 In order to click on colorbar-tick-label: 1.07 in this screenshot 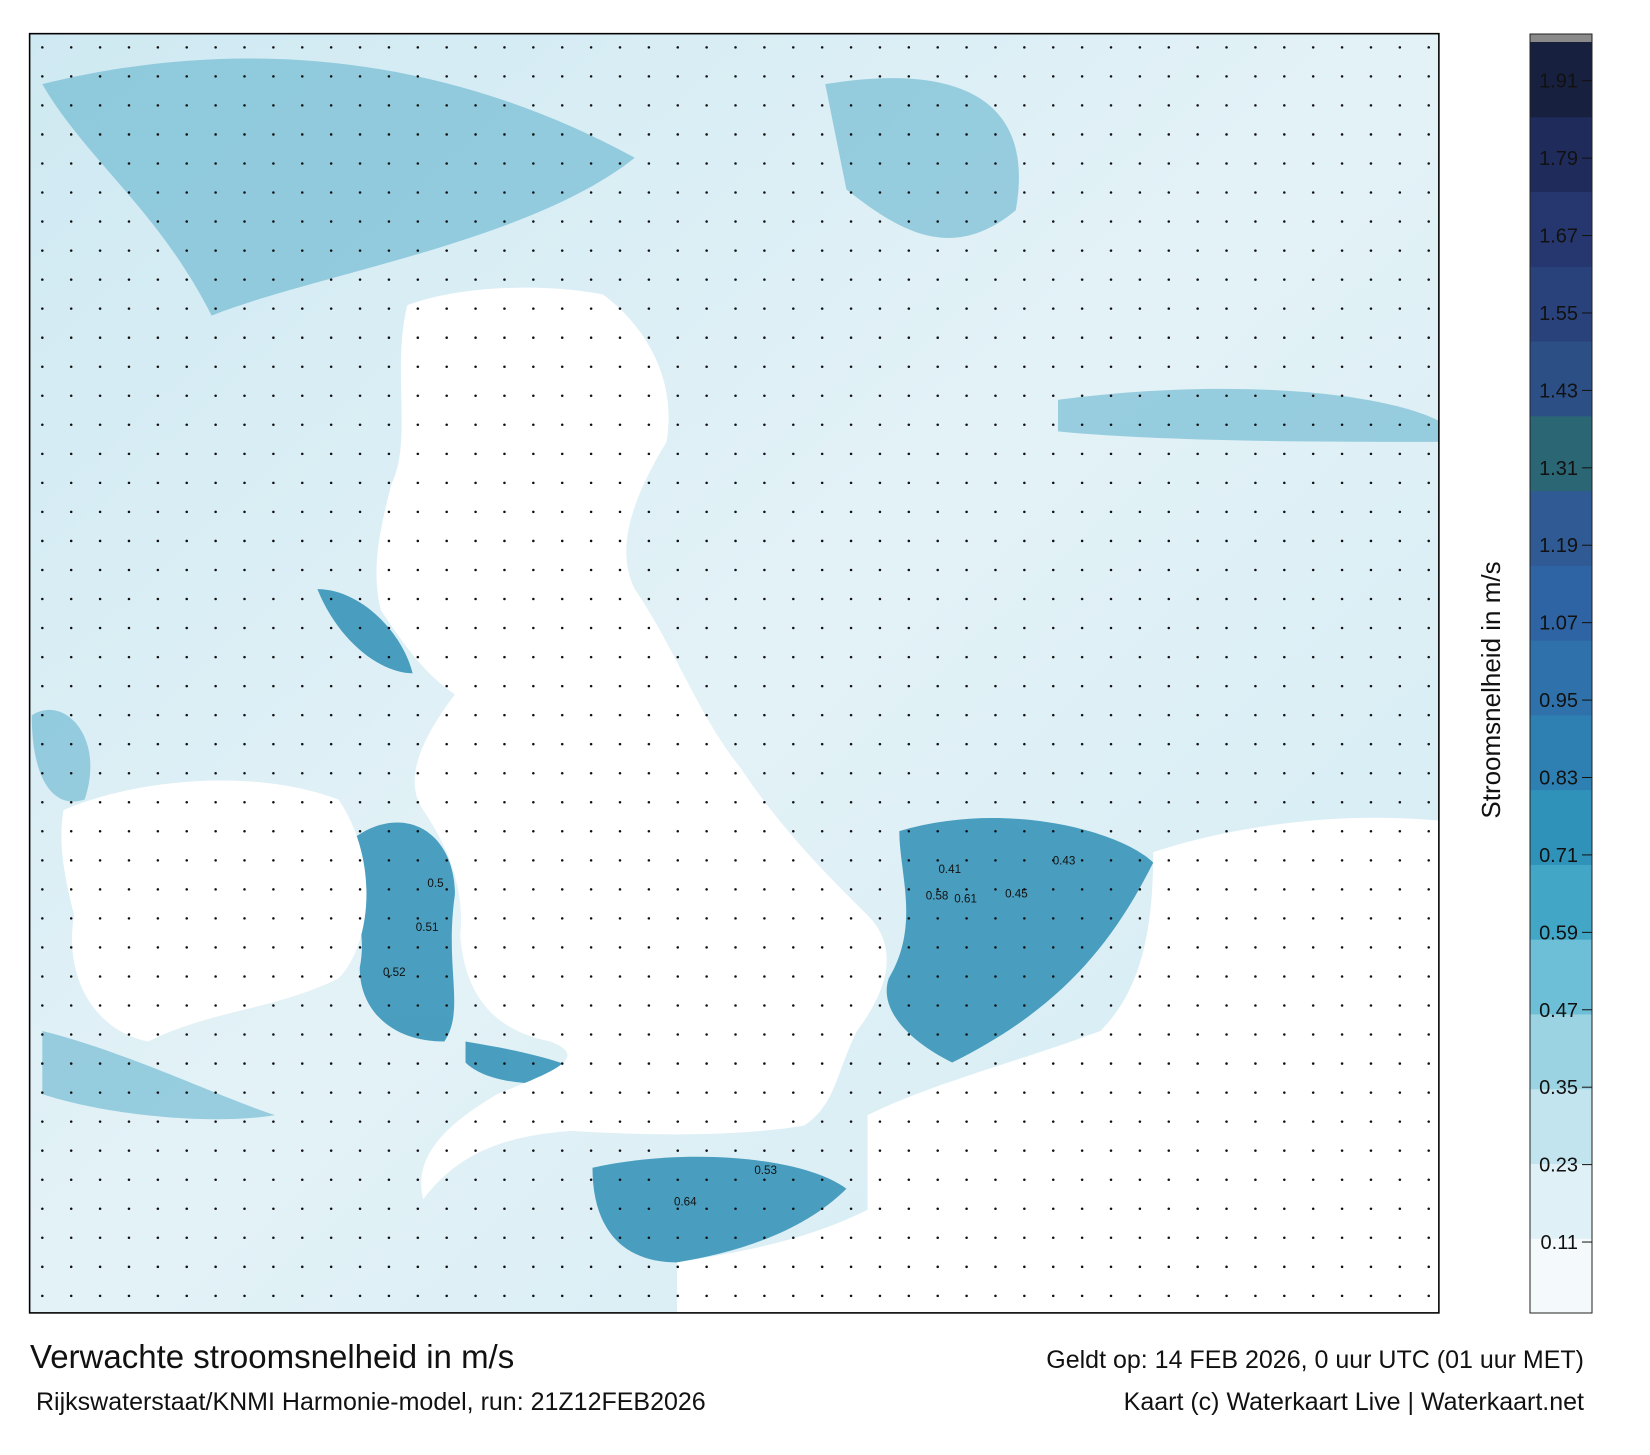, I will do `click(1558, 624)`.